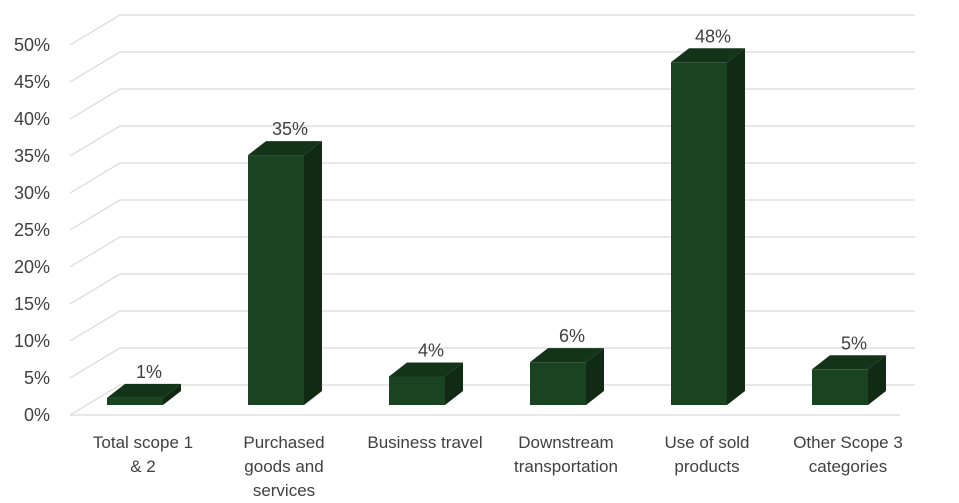  I want to click on y-axis-ticks: 0% 5% 10% 15% 20% 25% 30% 35% 40% 45% 50%, so click(32, 230).